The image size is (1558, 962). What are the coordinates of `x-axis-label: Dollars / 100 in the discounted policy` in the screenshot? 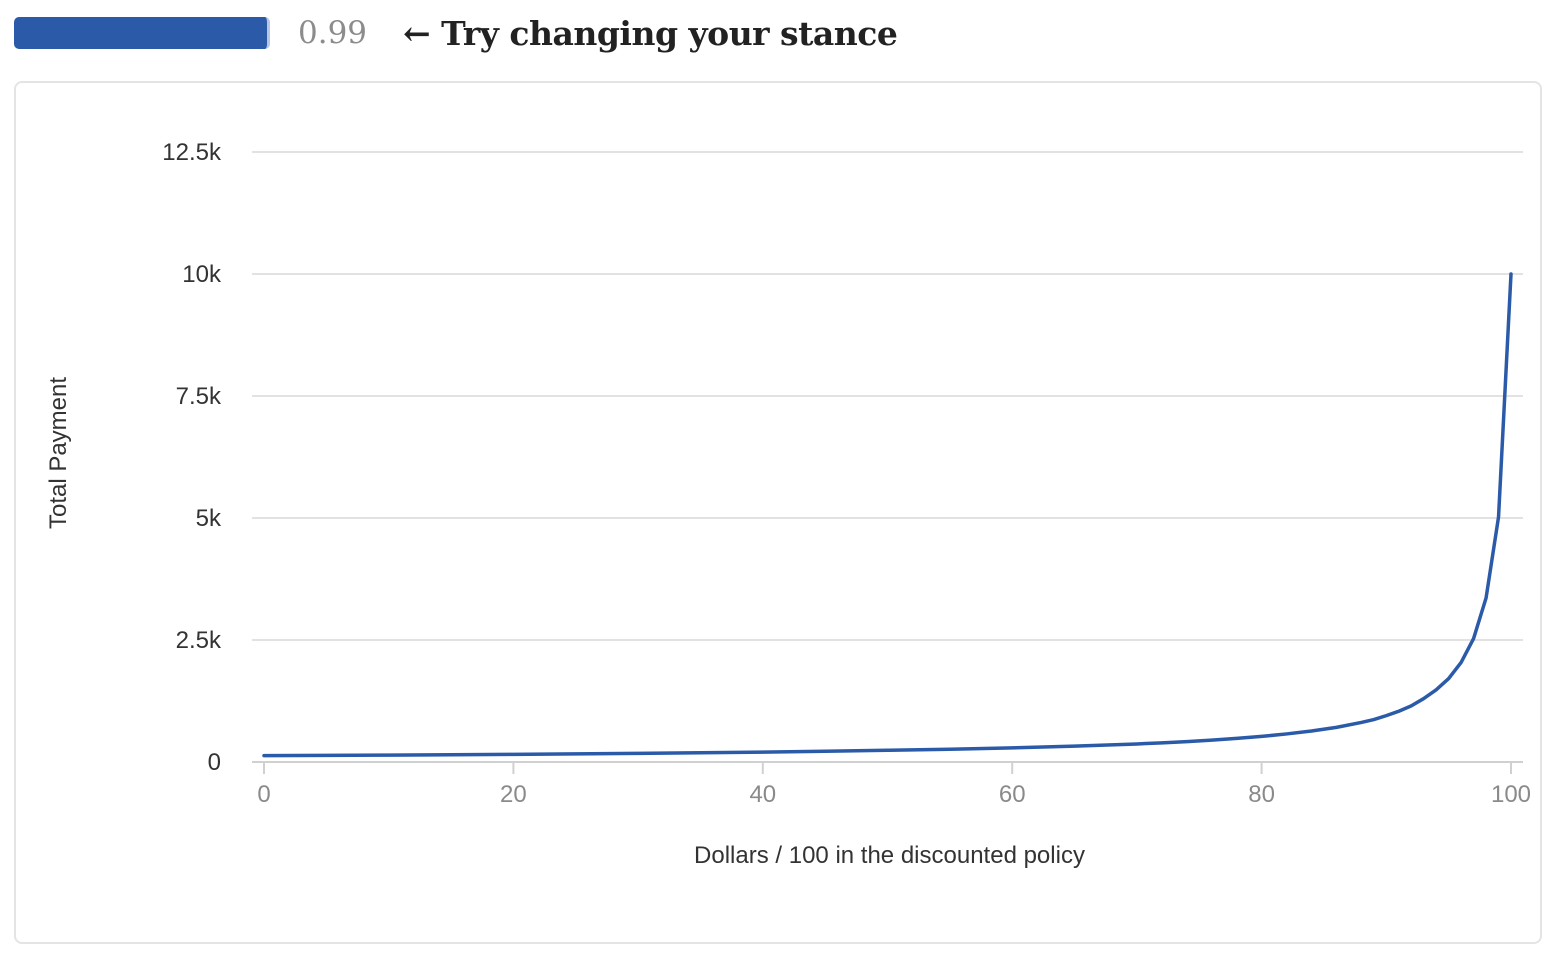 It's located at (889, 855).